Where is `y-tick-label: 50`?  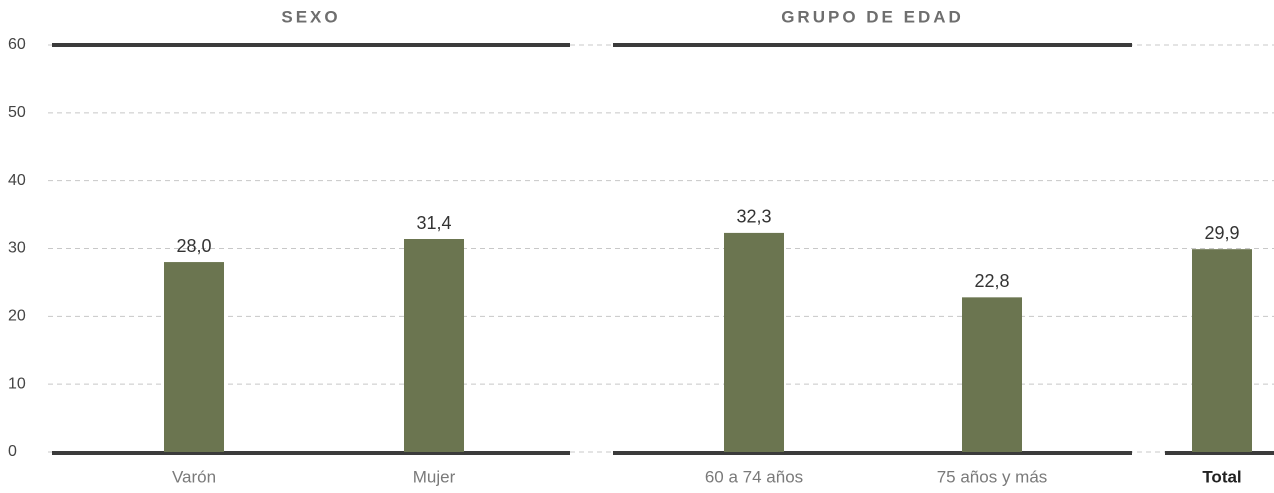 y-tick-label: 50 is located at coordinates (17, 112).